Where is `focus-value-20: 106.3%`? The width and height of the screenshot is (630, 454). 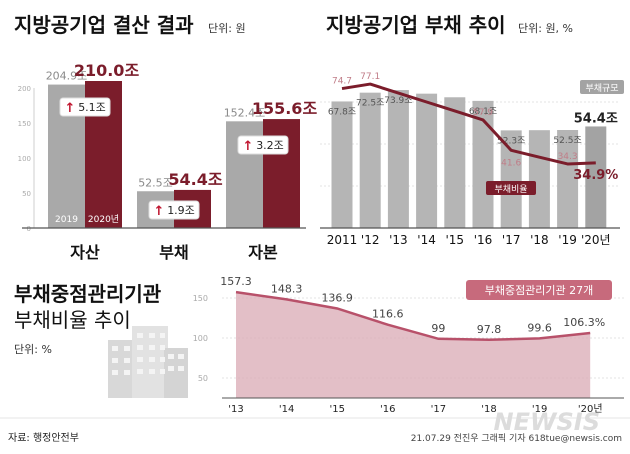
focus-value-20: 106.3% is located at coordinates (584, 322).